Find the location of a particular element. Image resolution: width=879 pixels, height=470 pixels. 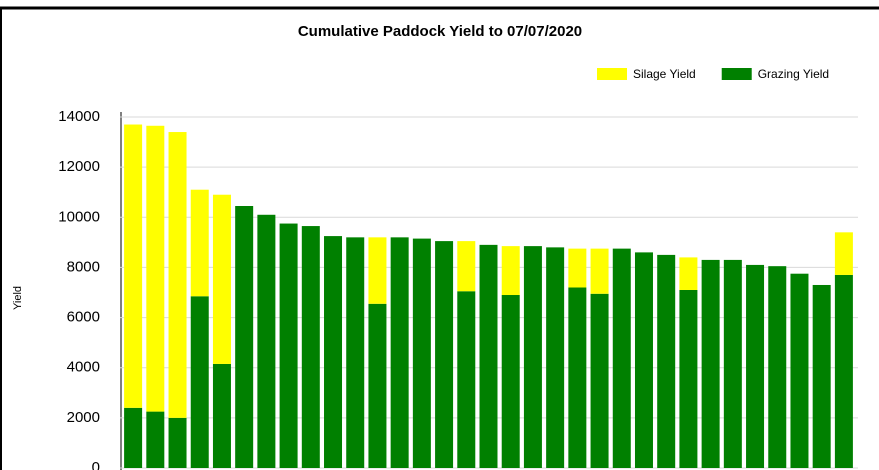

y-tick-label: 2000 is located at coordinates (83, 417).